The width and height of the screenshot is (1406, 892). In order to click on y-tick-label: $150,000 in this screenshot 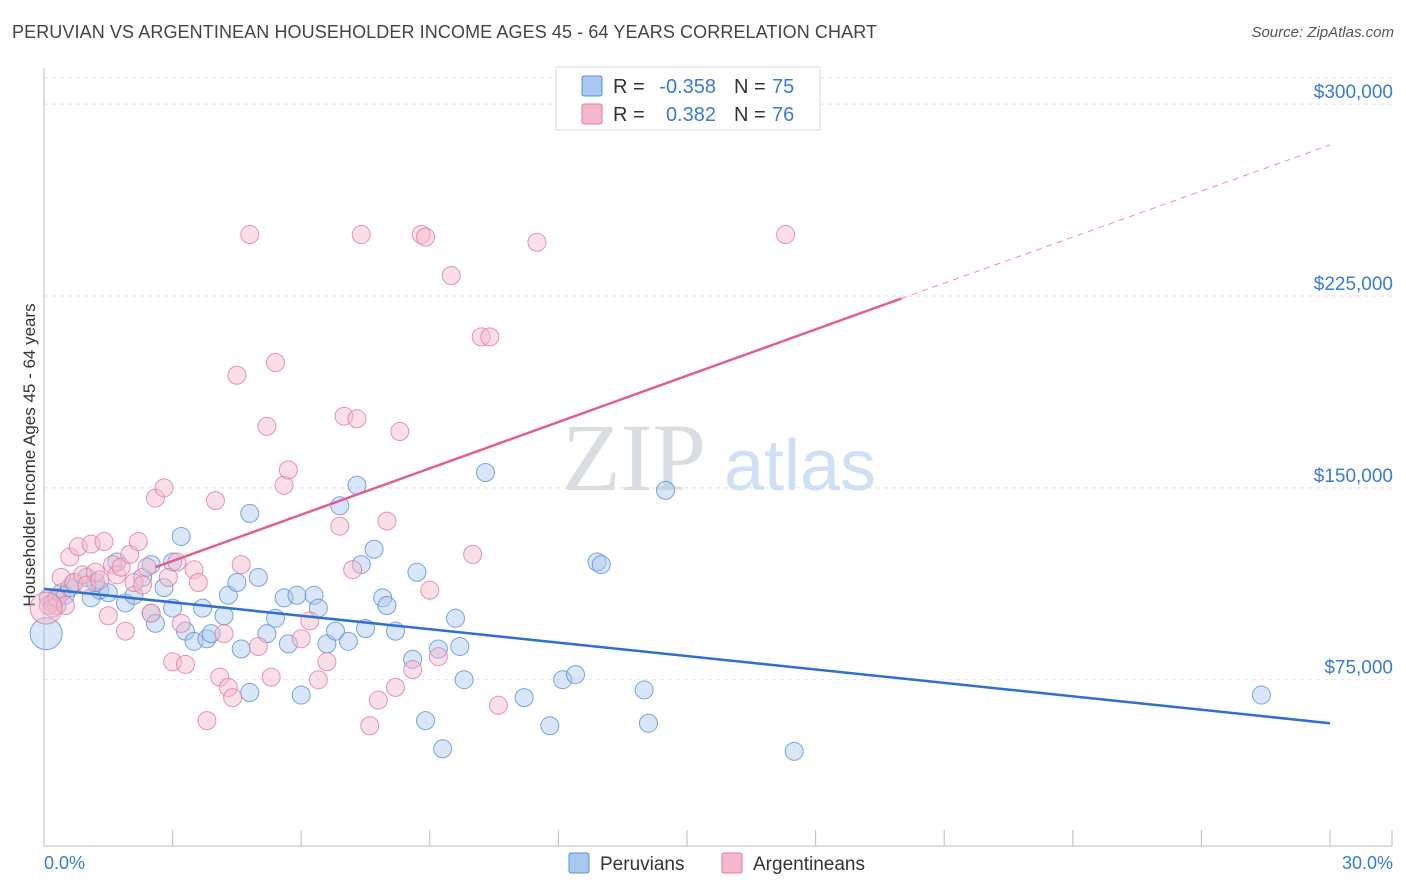, I will do `click(1353, 476)`.